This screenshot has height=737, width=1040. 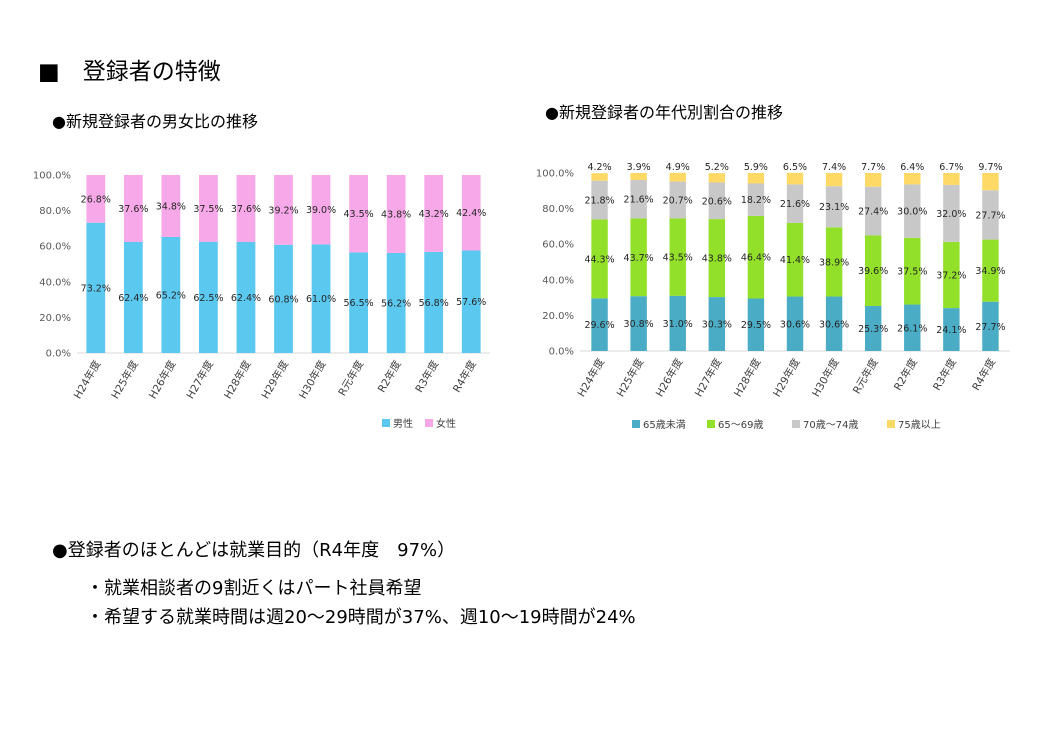 What do you see at coordinates (630, 378) in the screenshot?
I see `category-label: H25年度` at bounding box center [630, 378].